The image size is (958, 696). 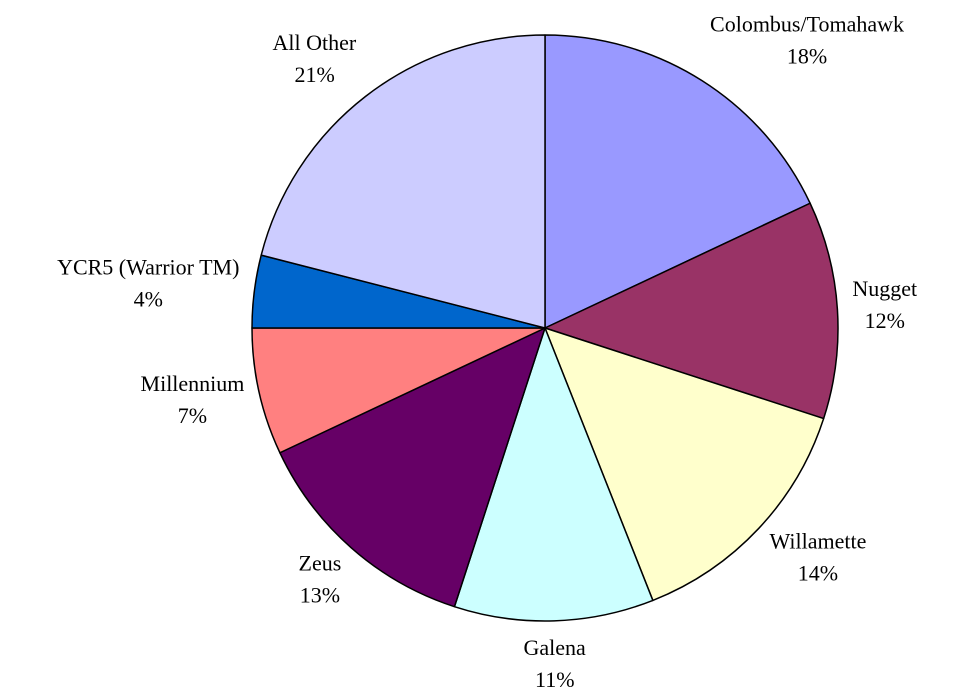 What do you see at coordinates (193, 383) in the screenshot?
I see `slice-label: Millennium` at bounding box center [193, 383].